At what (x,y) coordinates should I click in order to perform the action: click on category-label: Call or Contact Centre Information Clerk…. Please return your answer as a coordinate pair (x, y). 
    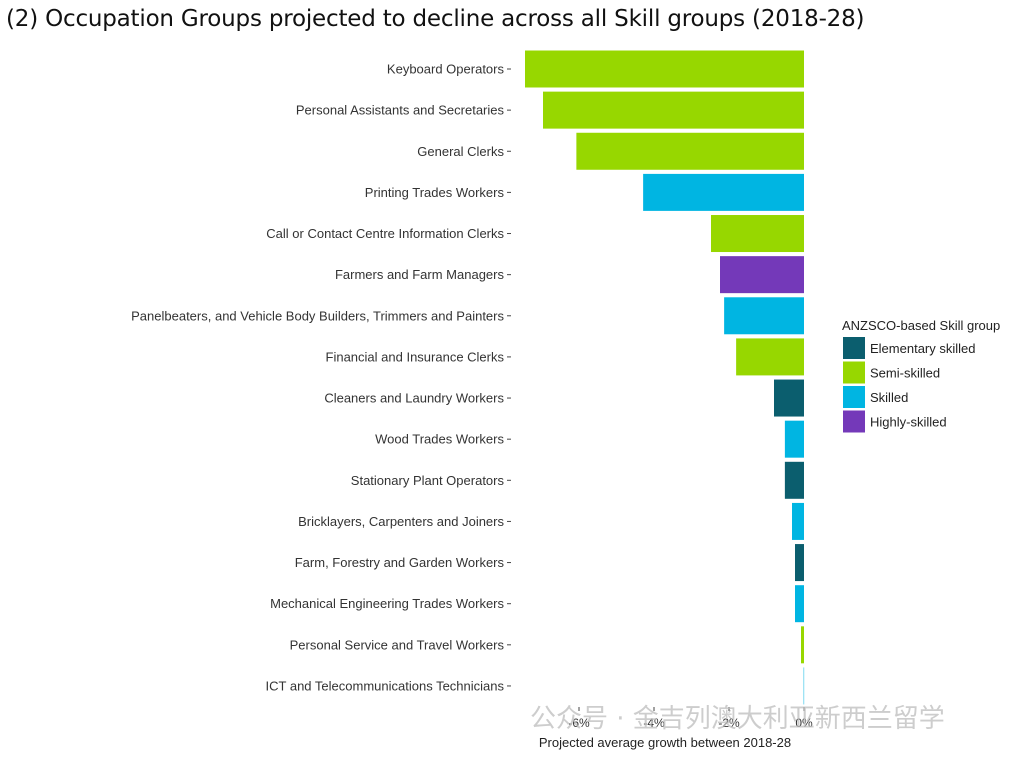
    Looking at the image, I should click on (385, 233).